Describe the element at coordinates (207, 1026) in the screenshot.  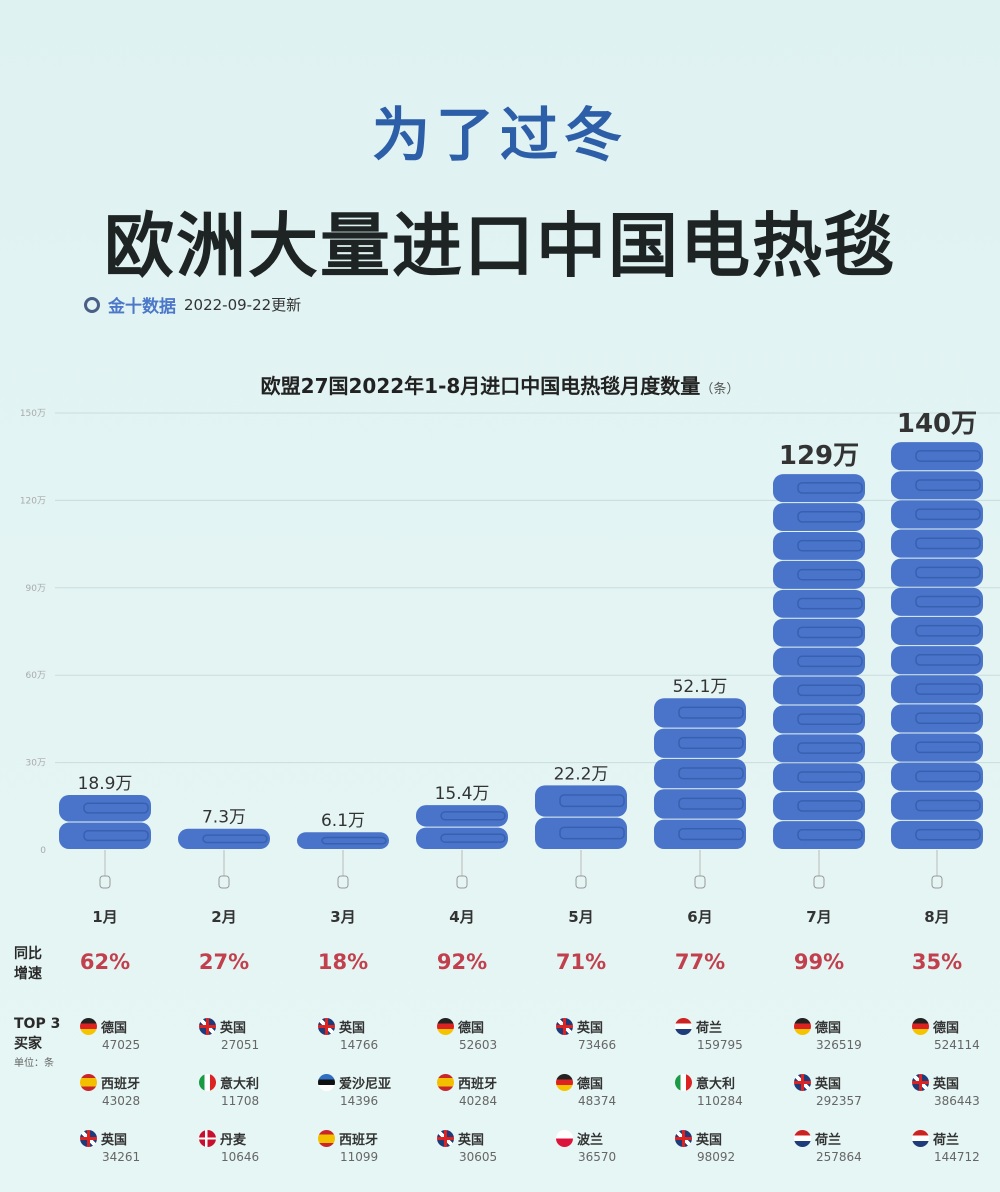
I see `flag-uk-icon` at that location.